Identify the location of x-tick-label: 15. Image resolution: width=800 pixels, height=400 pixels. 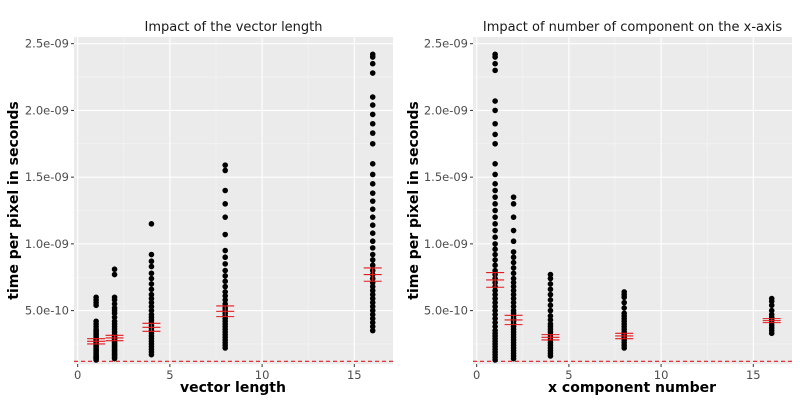
(354, 375).